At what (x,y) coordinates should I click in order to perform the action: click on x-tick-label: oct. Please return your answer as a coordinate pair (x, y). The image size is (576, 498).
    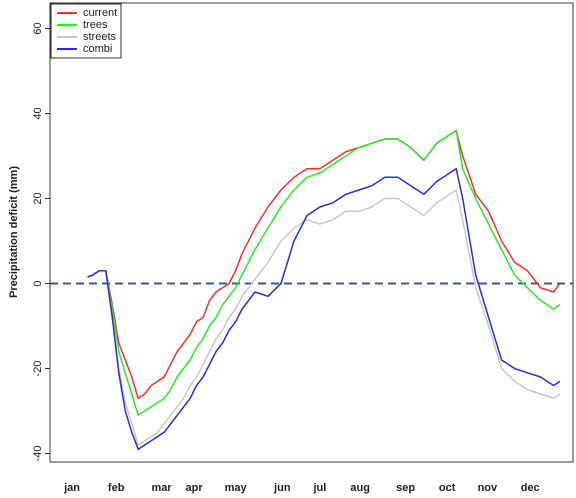
    Looking at the image, I should click on (447, 488).